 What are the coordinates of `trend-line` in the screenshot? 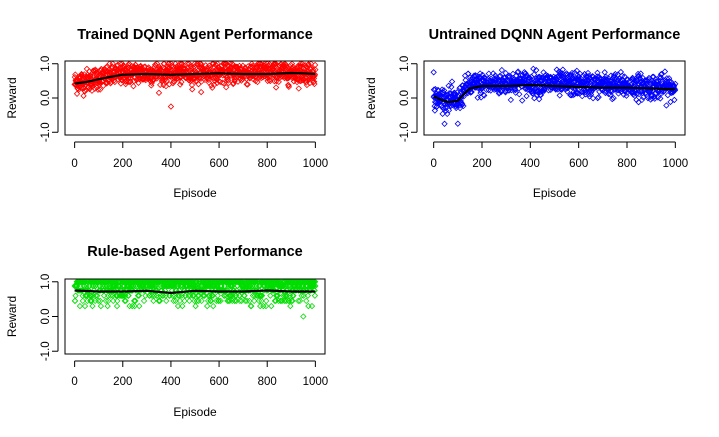 It's located at (554, 93).